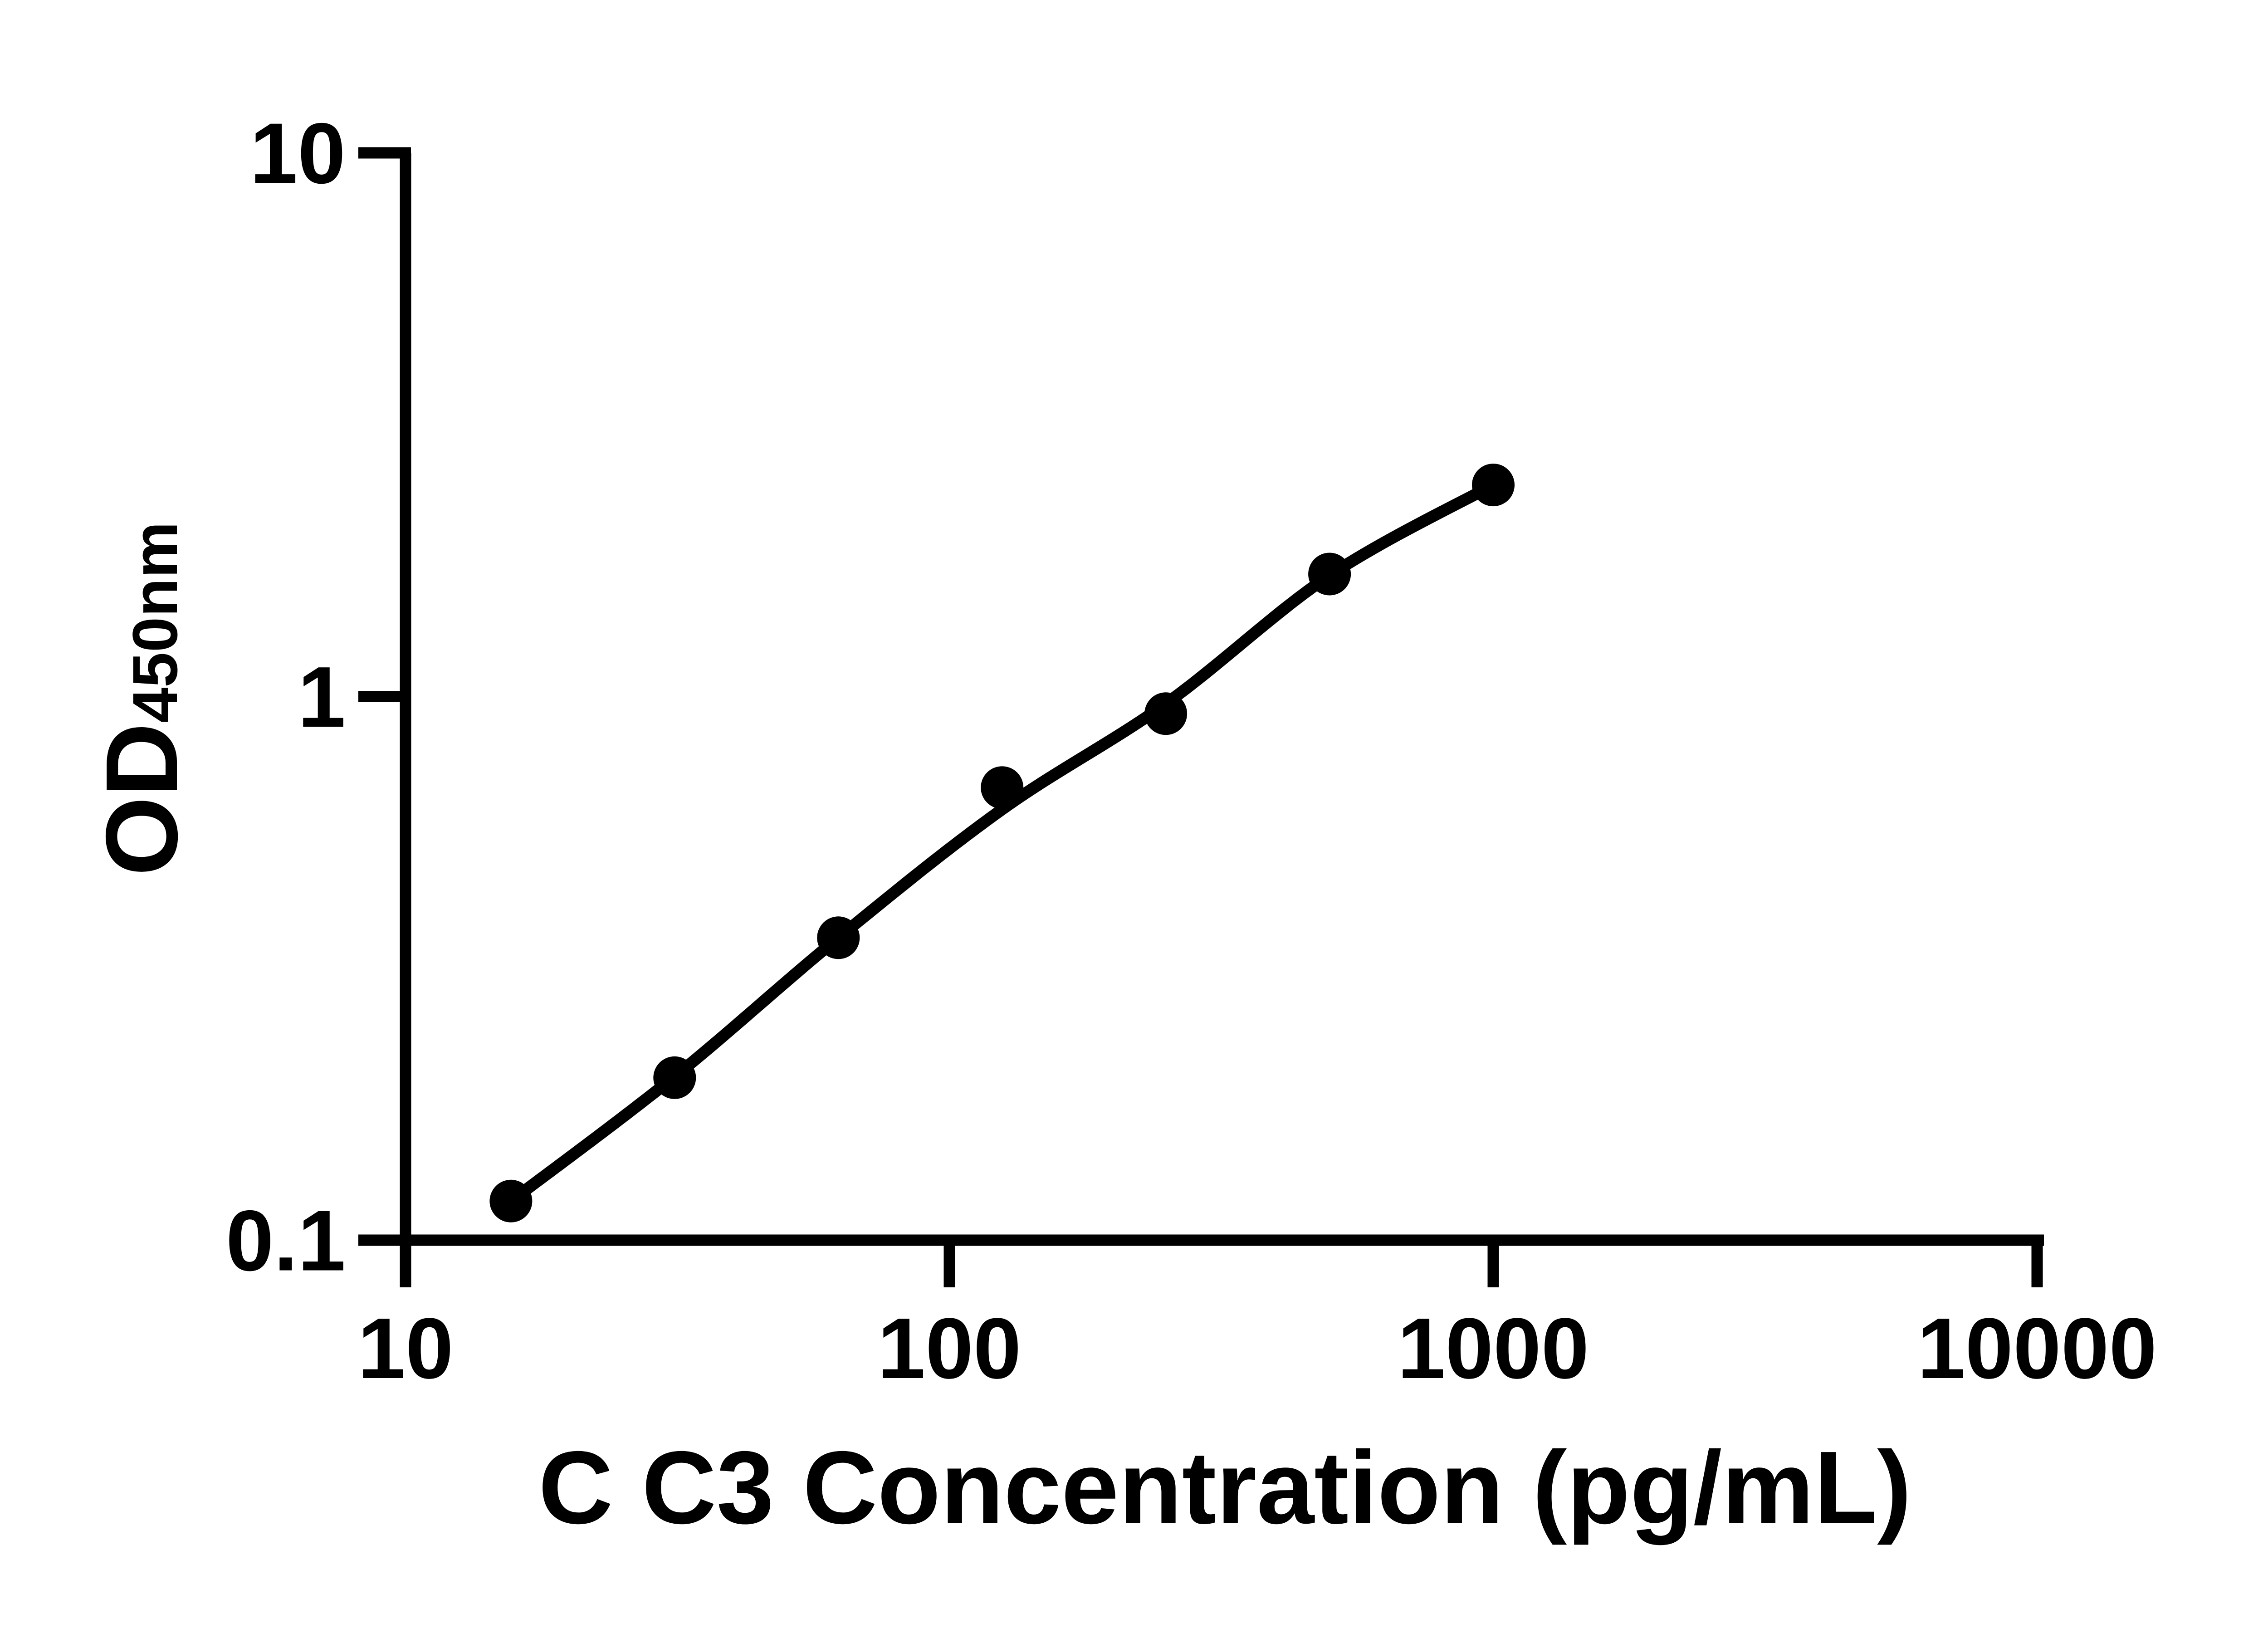 The height and width of the screenshot is (1633, 2268). Describe the element at coordinates (949, 1349) in the screenshot. I see `x-tick-label: 100` at that location.